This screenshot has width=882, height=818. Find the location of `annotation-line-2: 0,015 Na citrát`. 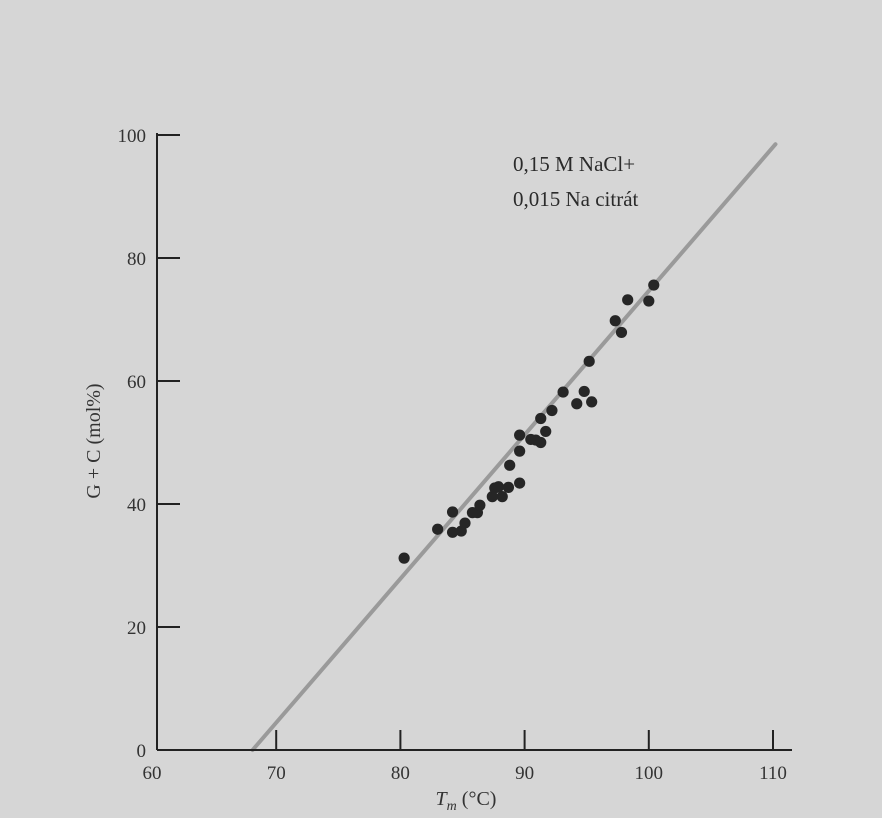

annotation-line-2: 0,015 Na citrát is located at coordinates (576, 199).